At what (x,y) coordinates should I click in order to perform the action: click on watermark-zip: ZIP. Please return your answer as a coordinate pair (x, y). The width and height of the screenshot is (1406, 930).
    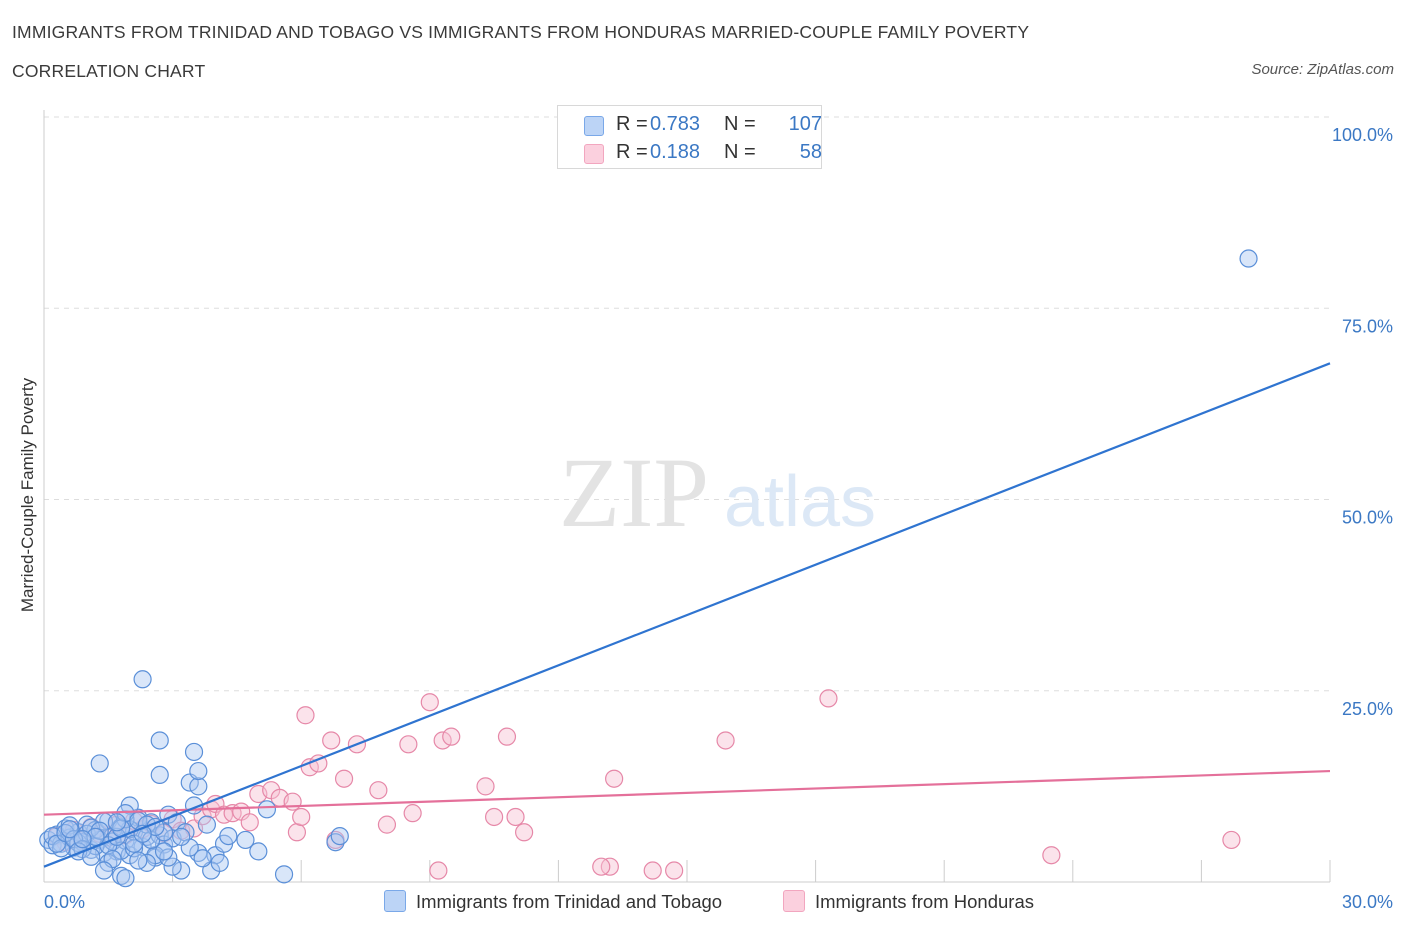
    Looking at the image, I should click on (634, 492).